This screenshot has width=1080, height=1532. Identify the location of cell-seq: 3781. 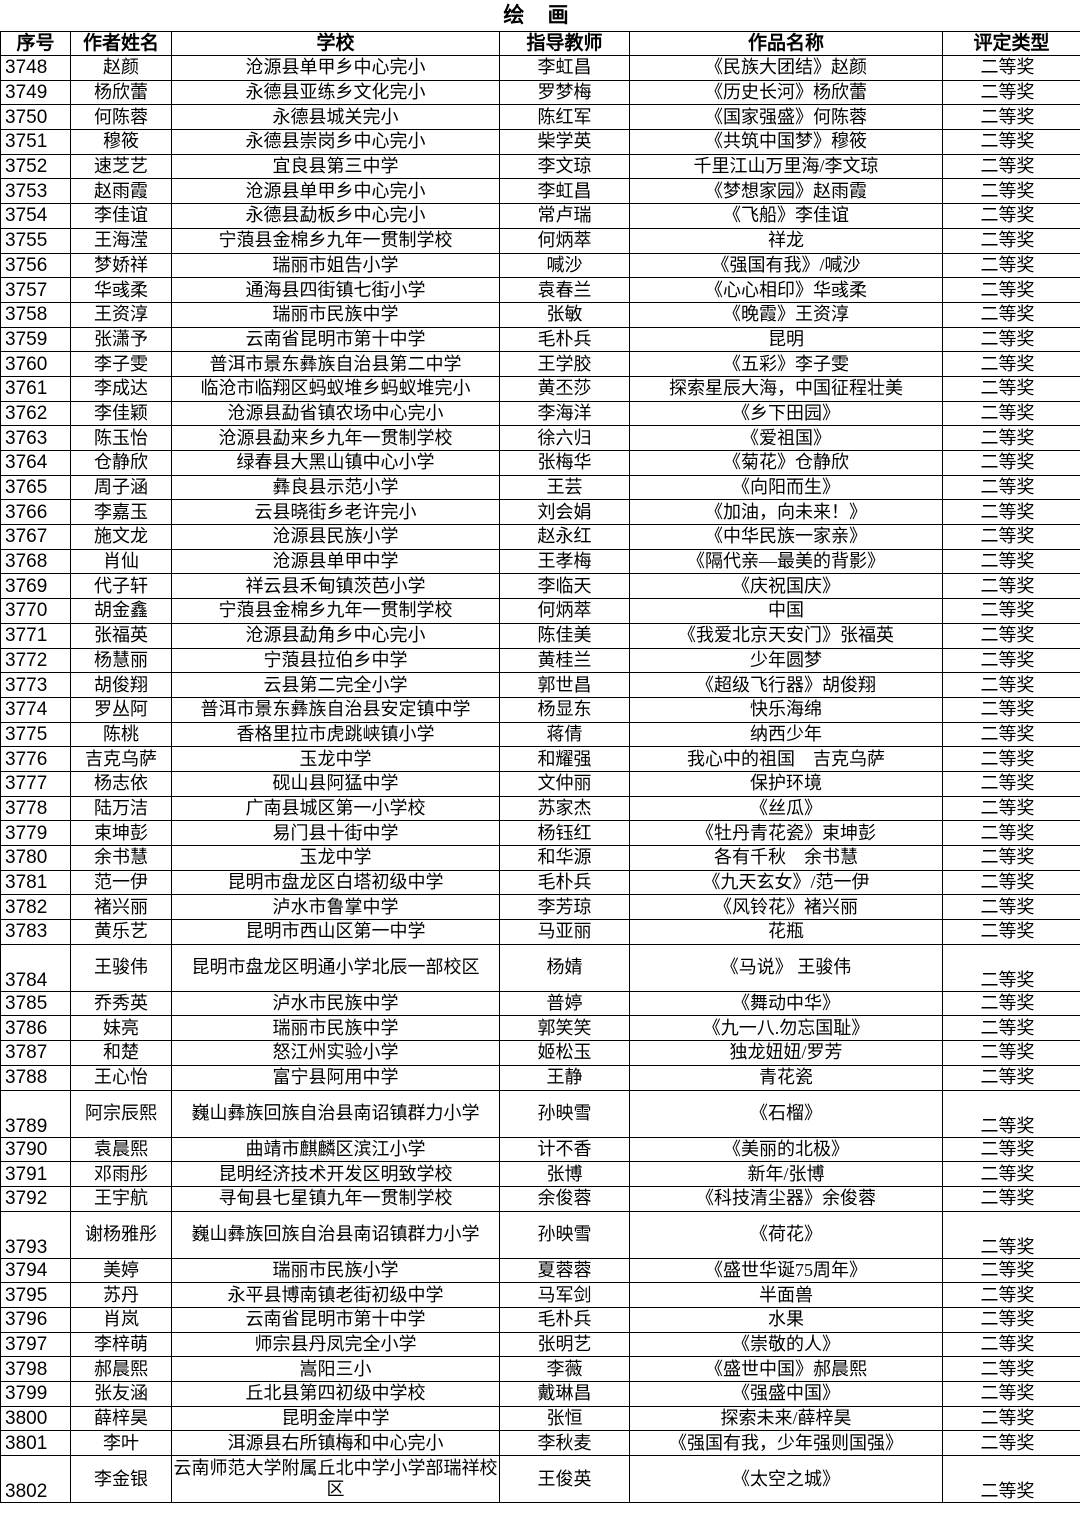
(35, 882).